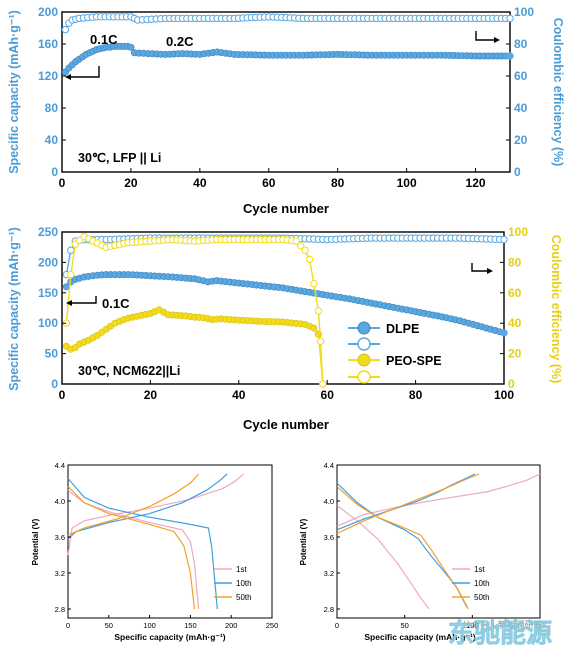 This screenshot has width=565, height=647. Describe the element at coordinates (272, 625) in the screenshot. I see `panel-c-xtick-label: 250` at that location.